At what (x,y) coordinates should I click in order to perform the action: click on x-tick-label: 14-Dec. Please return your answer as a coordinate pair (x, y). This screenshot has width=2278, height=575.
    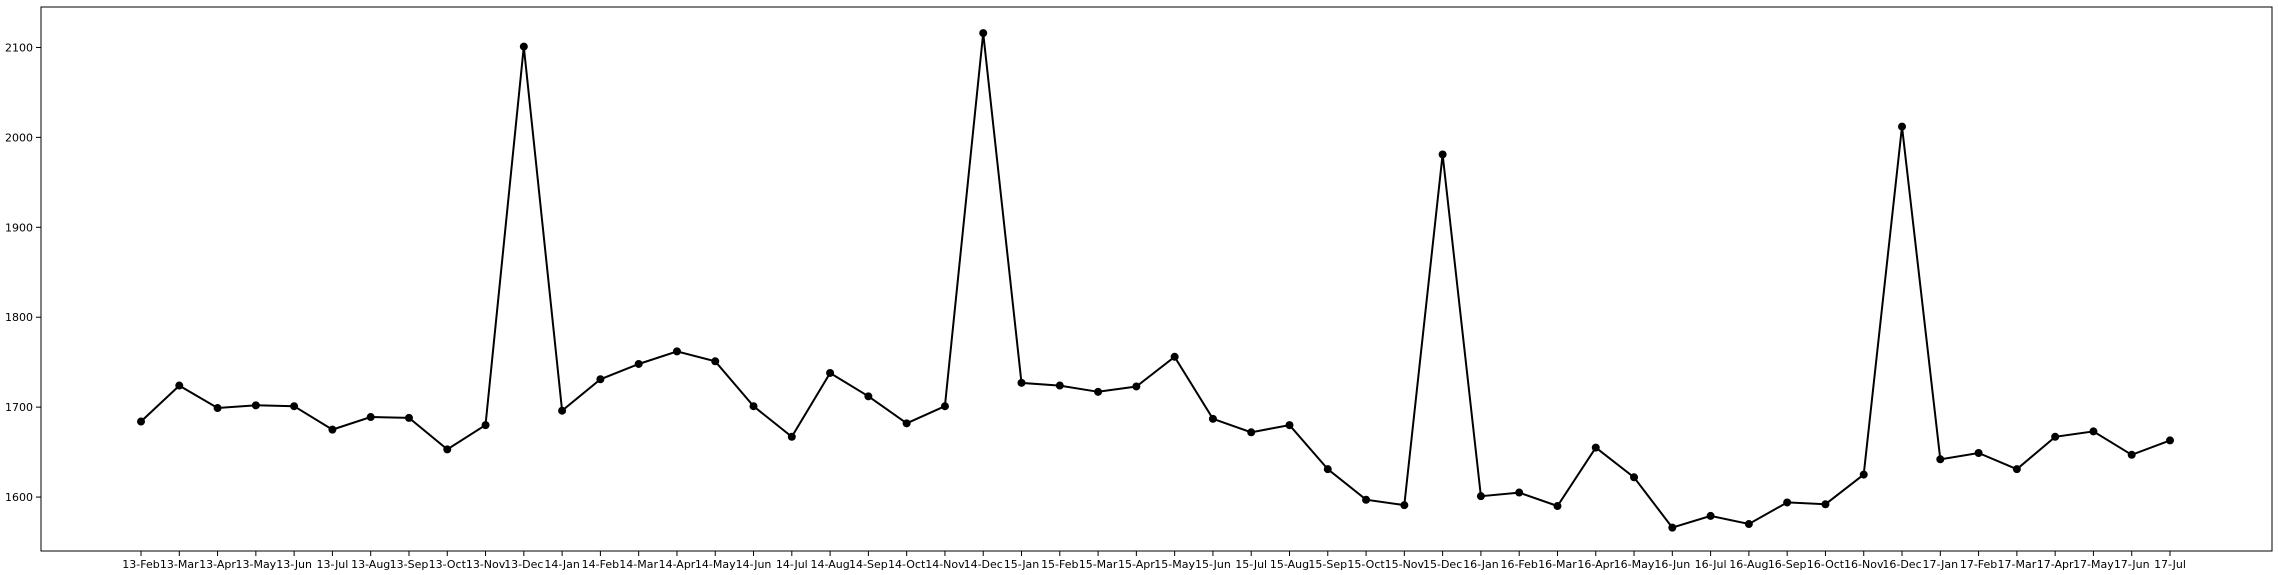
    Looking at the image, I should click on (983, 564).